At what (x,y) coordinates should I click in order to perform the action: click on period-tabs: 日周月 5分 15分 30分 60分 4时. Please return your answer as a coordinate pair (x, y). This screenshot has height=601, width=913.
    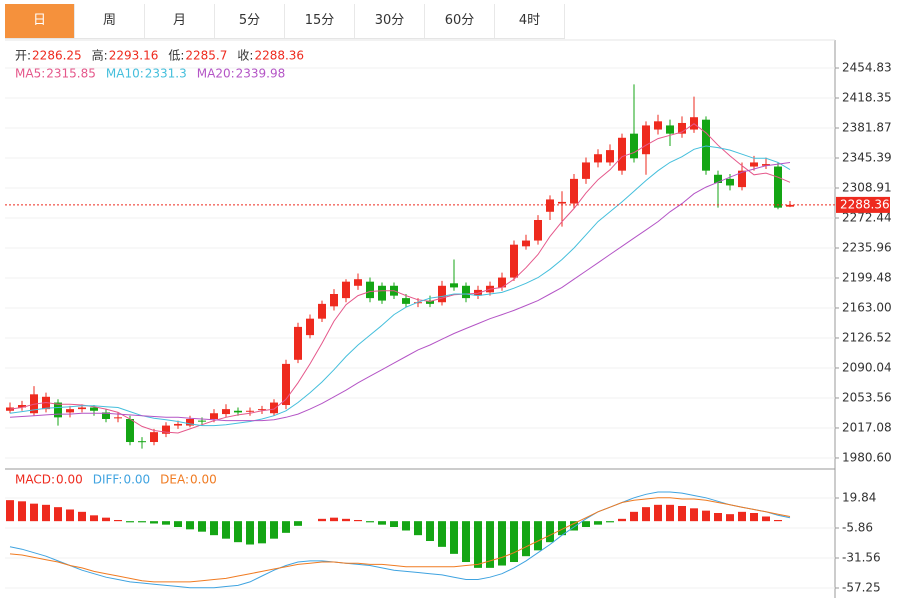
    Looking at the image, I should click on (285, 21).